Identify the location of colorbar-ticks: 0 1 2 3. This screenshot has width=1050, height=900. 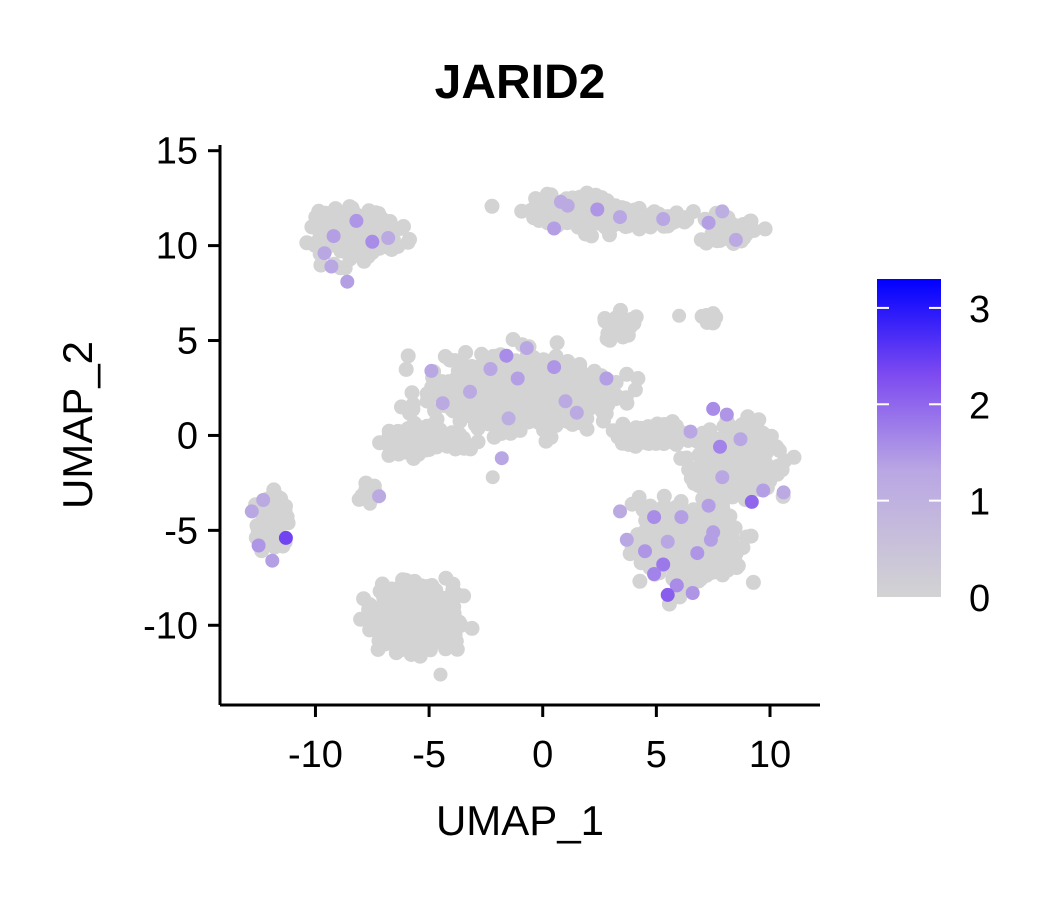
(933, 454).